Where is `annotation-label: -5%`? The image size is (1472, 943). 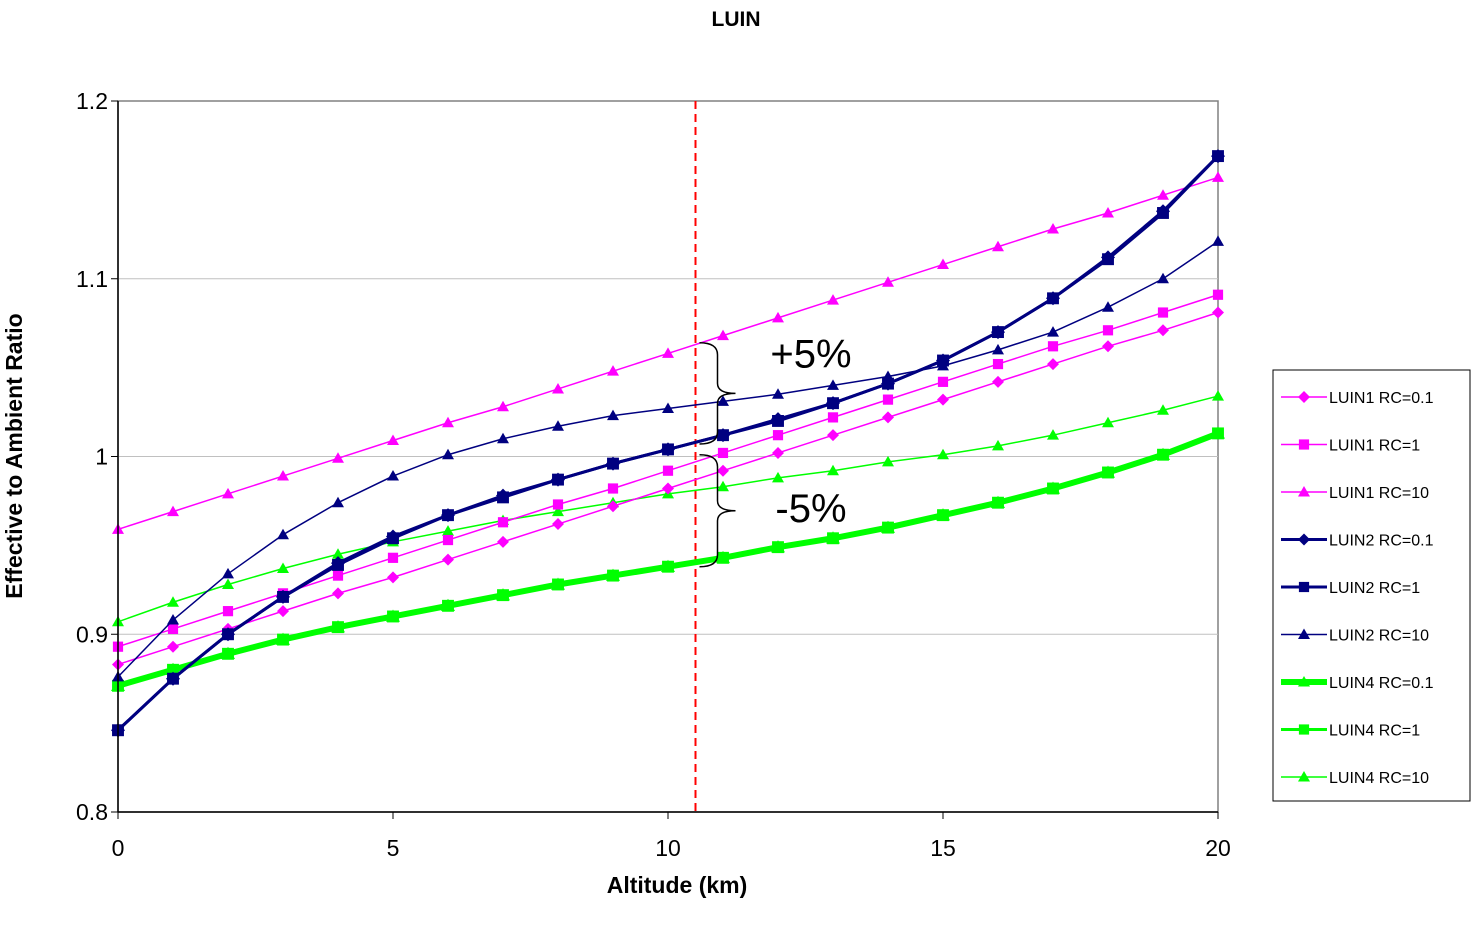 annotation-label: -5% is located at coordinates (810, 509).